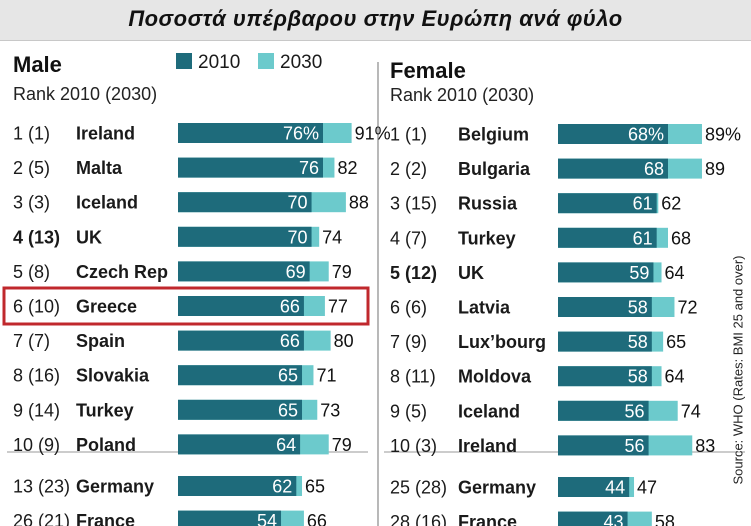 Image resolution: width=751 pixels, height=526 pixels. What do you see at coordinates (41, 487) in the screenshot?
I see `rank-label: 13 (23)` at bounding box center [41, 487].